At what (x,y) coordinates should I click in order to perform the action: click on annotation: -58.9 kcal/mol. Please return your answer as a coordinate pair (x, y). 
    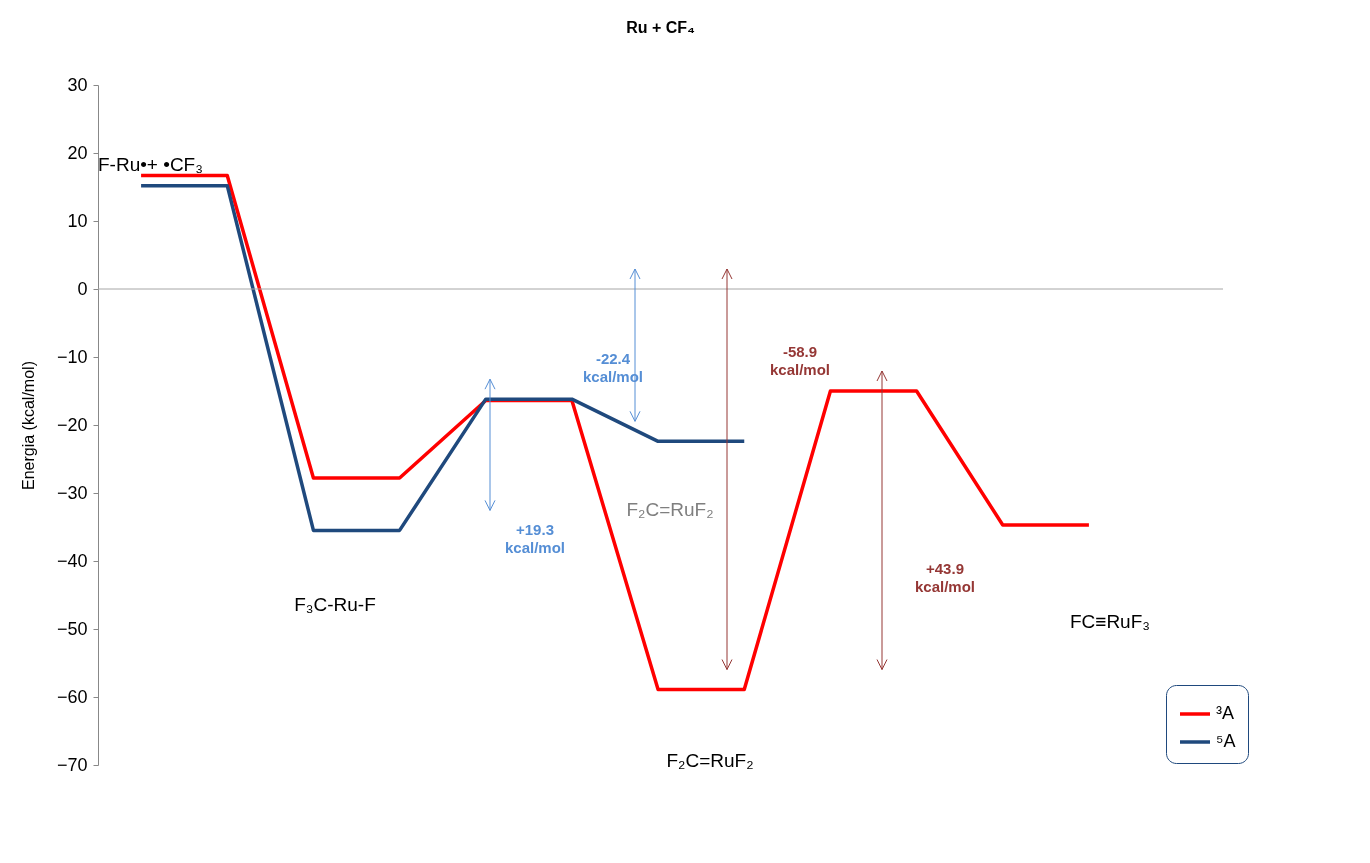
    Looking at the image, I should click on (800, 360).